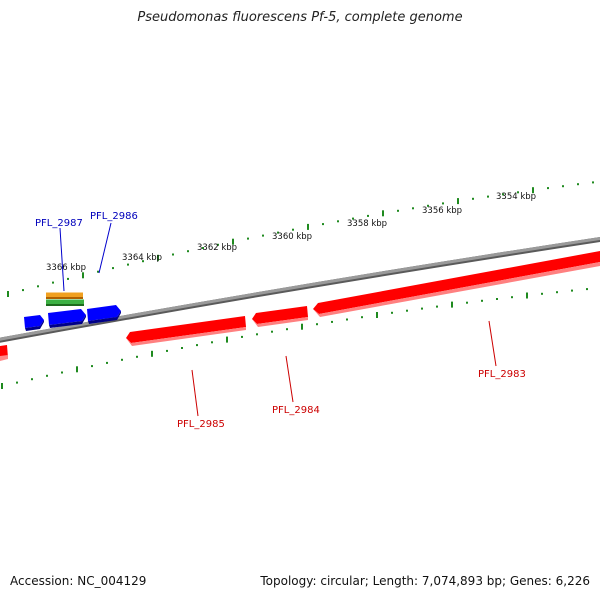  What do you see at coordinates (66, 268) in the screenshot?
I see `ruler-label-3366: 3366 kbp` at bounding box center [66, 268].